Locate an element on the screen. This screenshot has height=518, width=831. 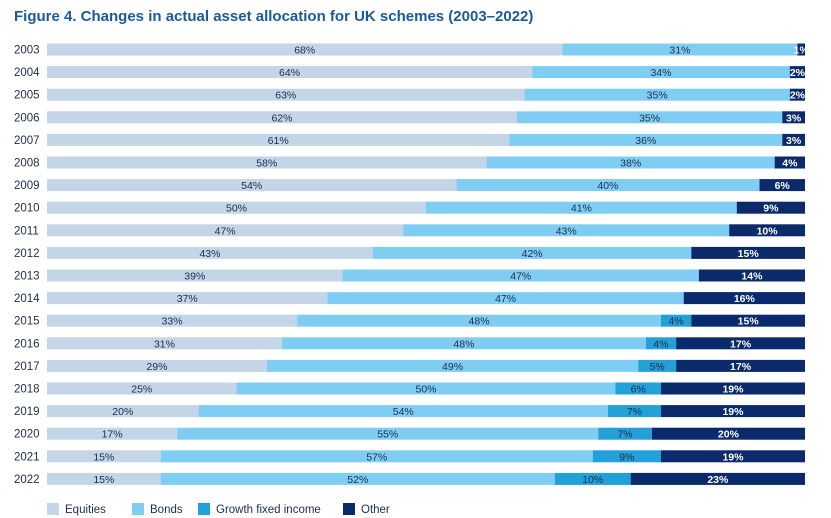
legend: Equities Bonds Growth fixed income Other is located at coordinates (218, 509).